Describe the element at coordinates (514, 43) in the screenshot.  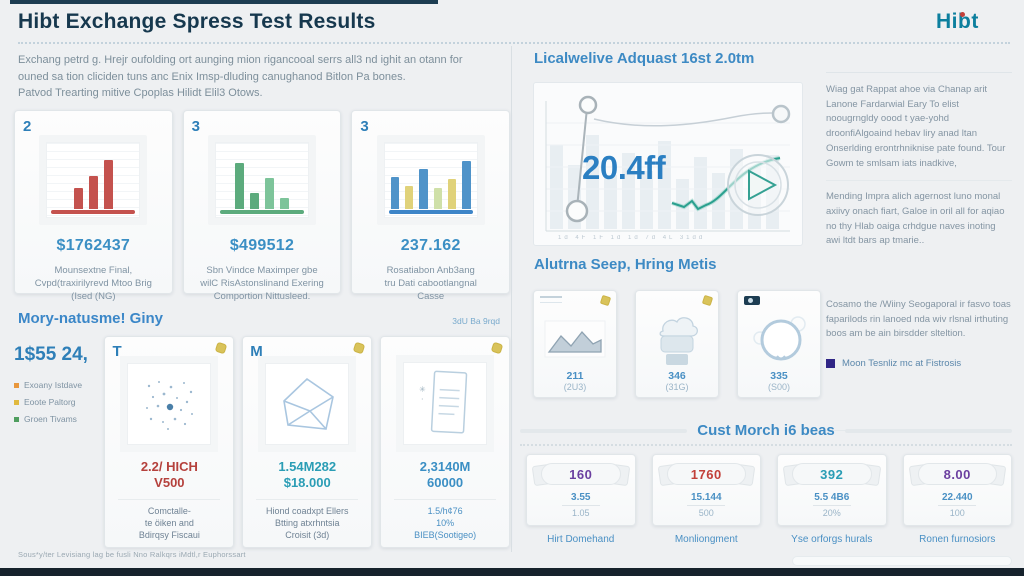
I see `header-divider` at that location.